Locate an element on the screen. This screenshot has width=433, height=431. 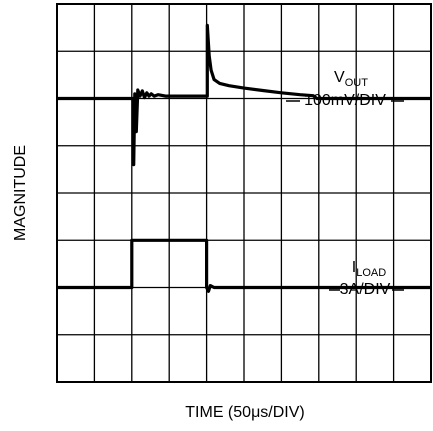
y-axis-label: MAGNITUDE is located at coordinates (20, 193).